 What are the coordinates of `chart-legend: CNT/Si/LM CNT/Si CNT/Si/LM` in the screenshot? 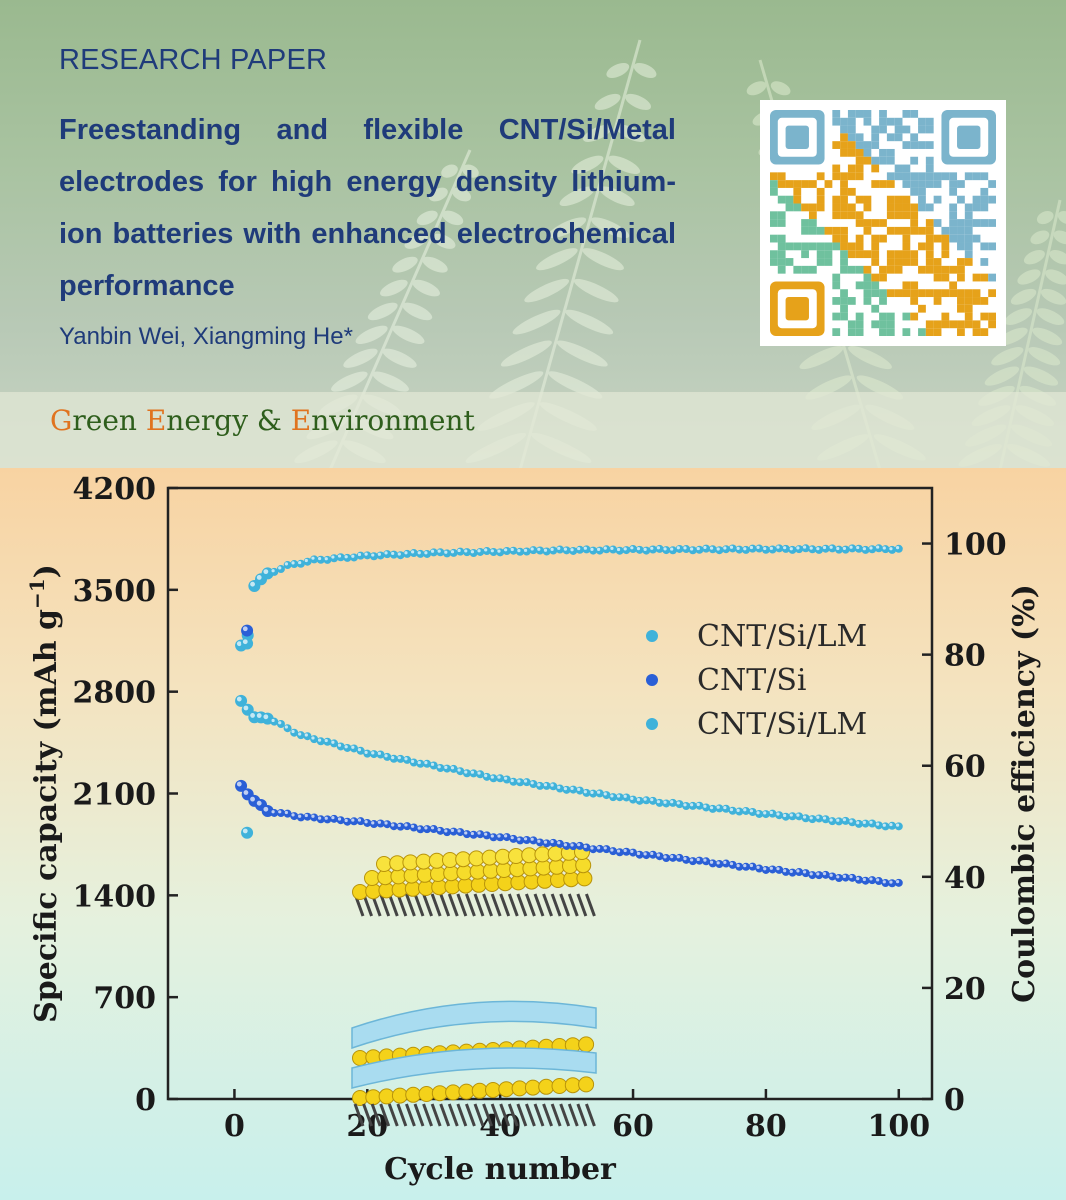 It's located at (756, 680).